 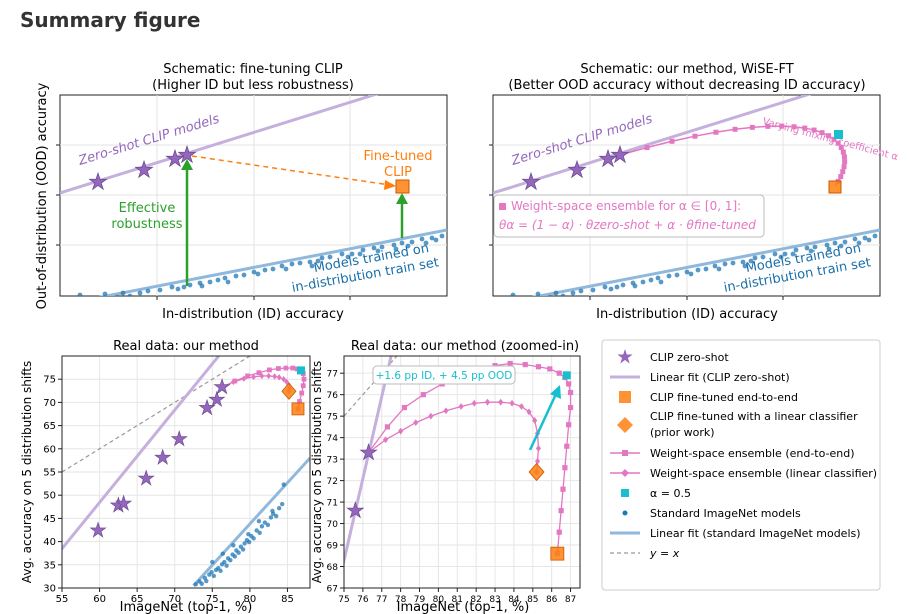 I want to click on panel-c-title: Real data: our method, so click(x=186, y=346).